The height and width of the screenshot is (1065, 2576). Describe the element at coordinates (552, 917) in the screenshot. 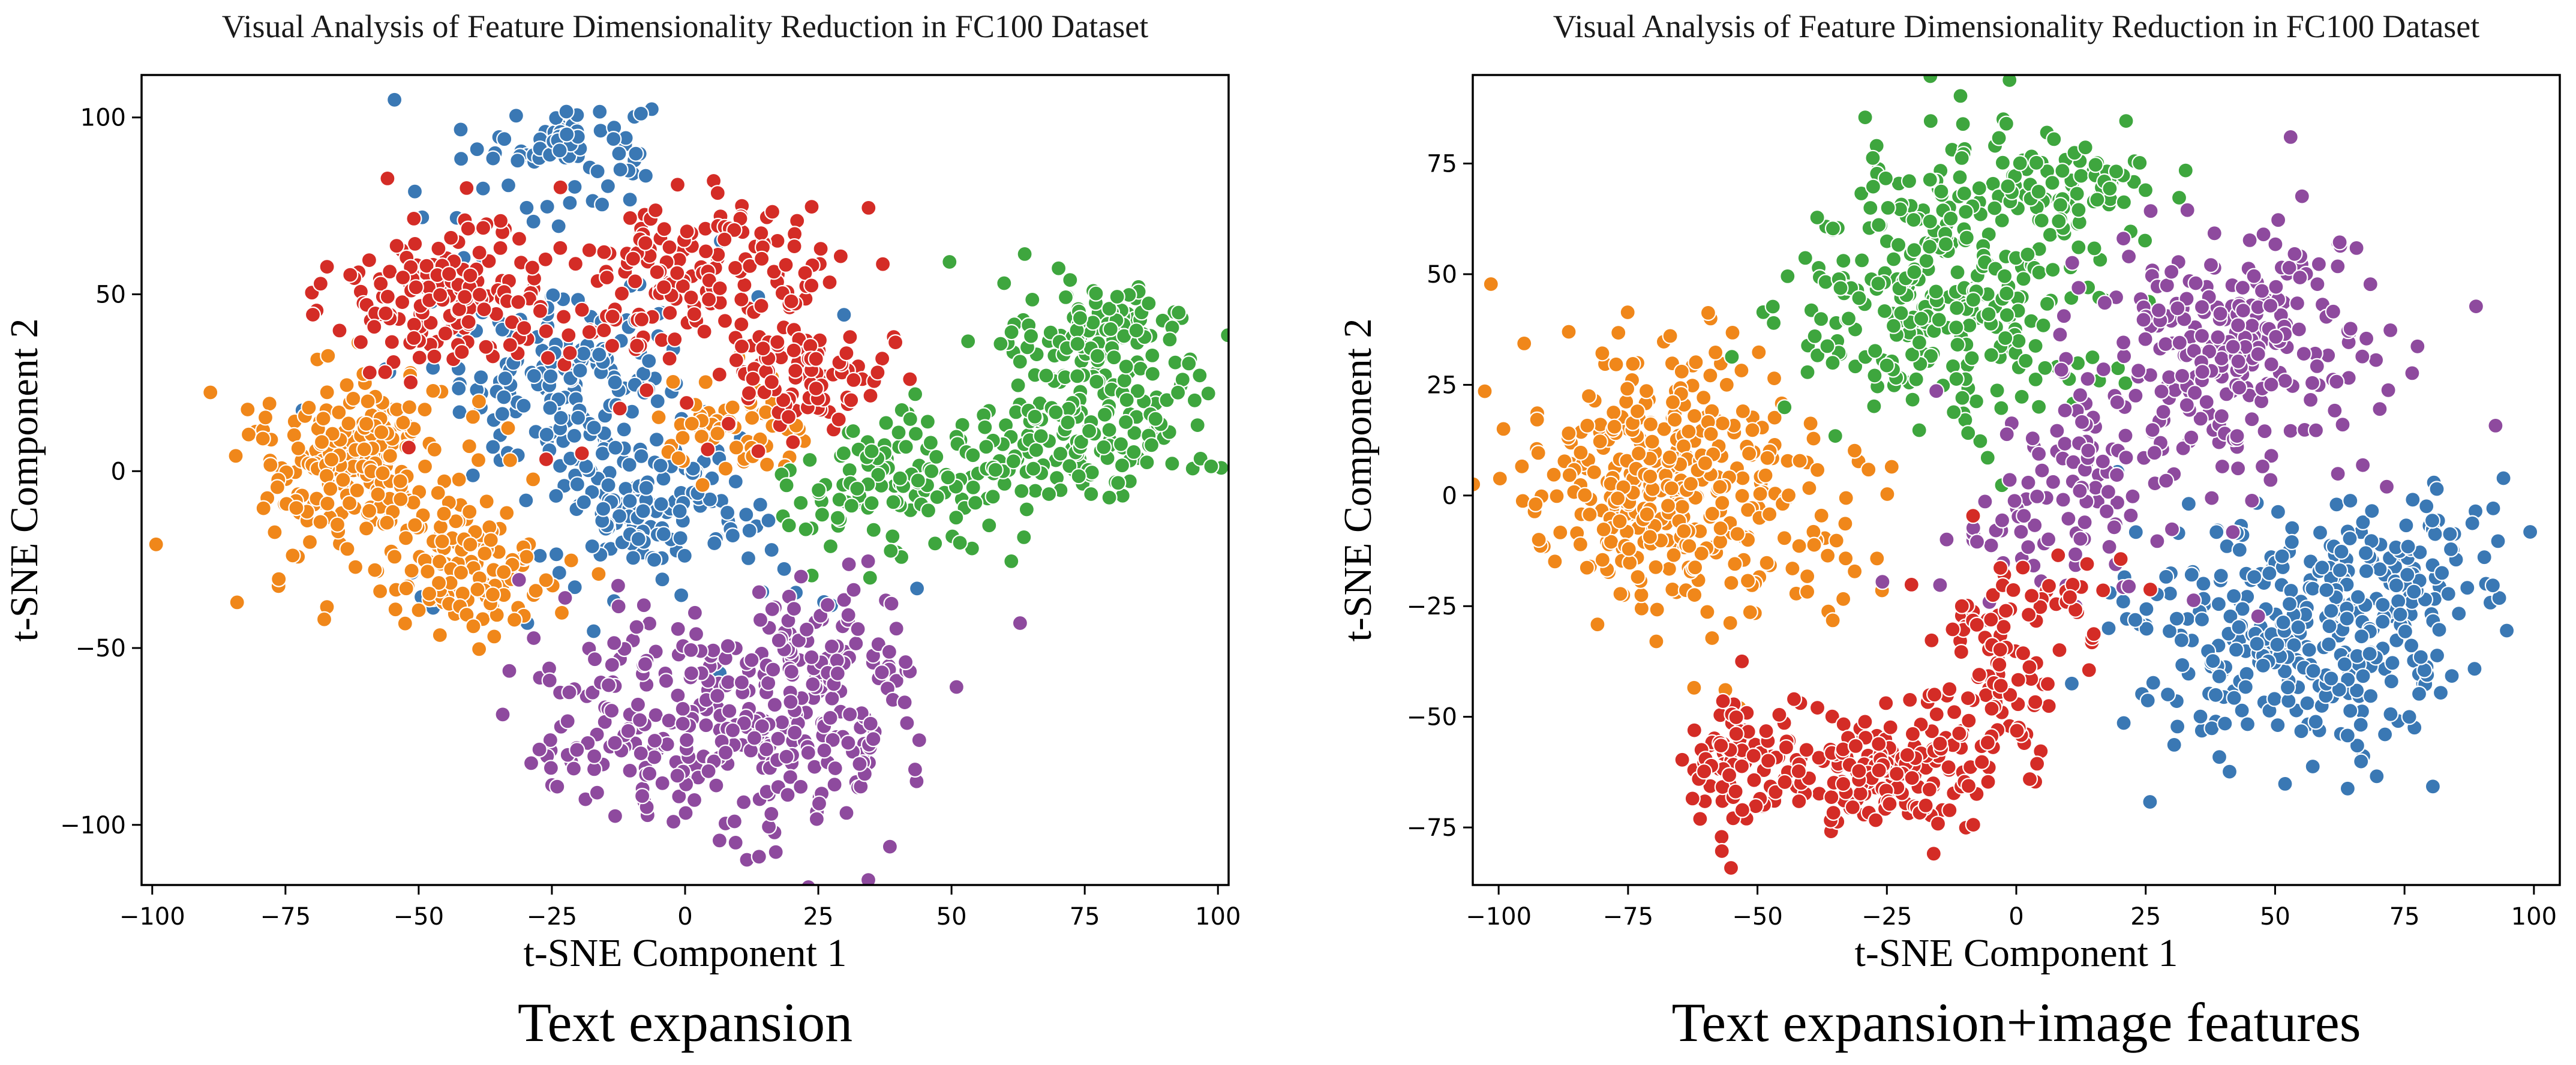

I see `x-tick-label: −25` at that location.